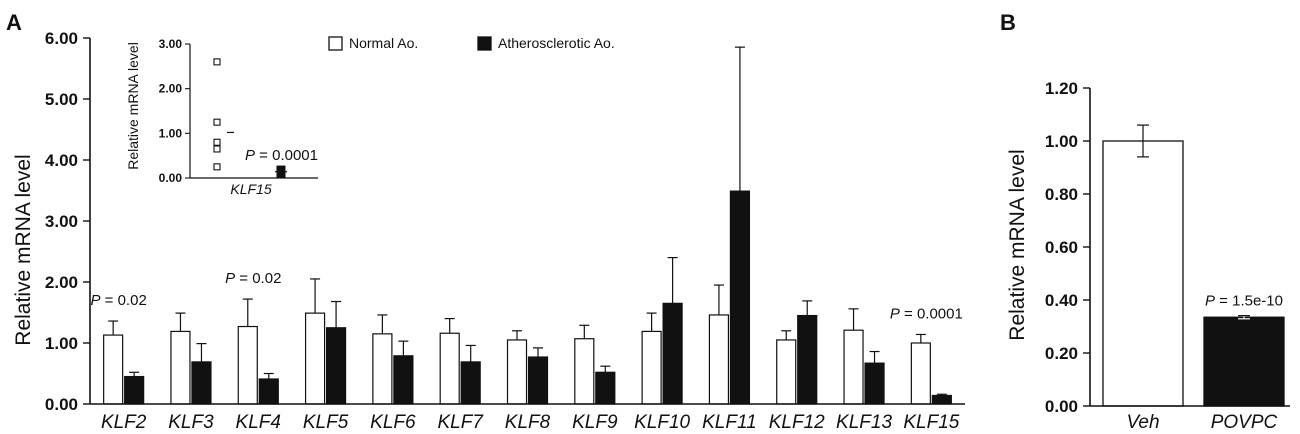 This screenshot has width=1300, height=434. What do you see at coordinates (250, 189) in the screenshot?
I see `inset-x-label: KLF15` at bounding box center [250, 189].